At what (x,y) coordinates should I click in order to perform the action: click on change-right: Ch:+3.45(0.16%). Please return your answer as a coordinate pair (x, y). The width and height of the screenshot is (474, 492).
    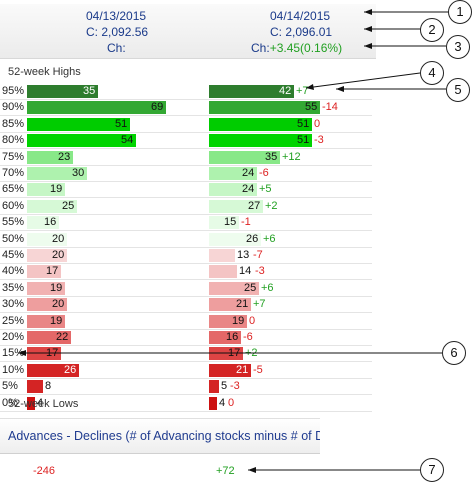
    Looking at the image, I should click on (296, 48).